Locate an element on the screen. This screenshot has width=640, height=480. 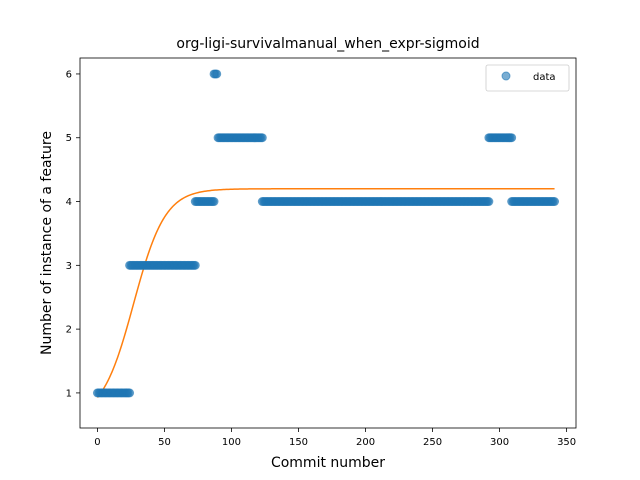
y-tick-label: 3 is located at coordinates (69, 266).